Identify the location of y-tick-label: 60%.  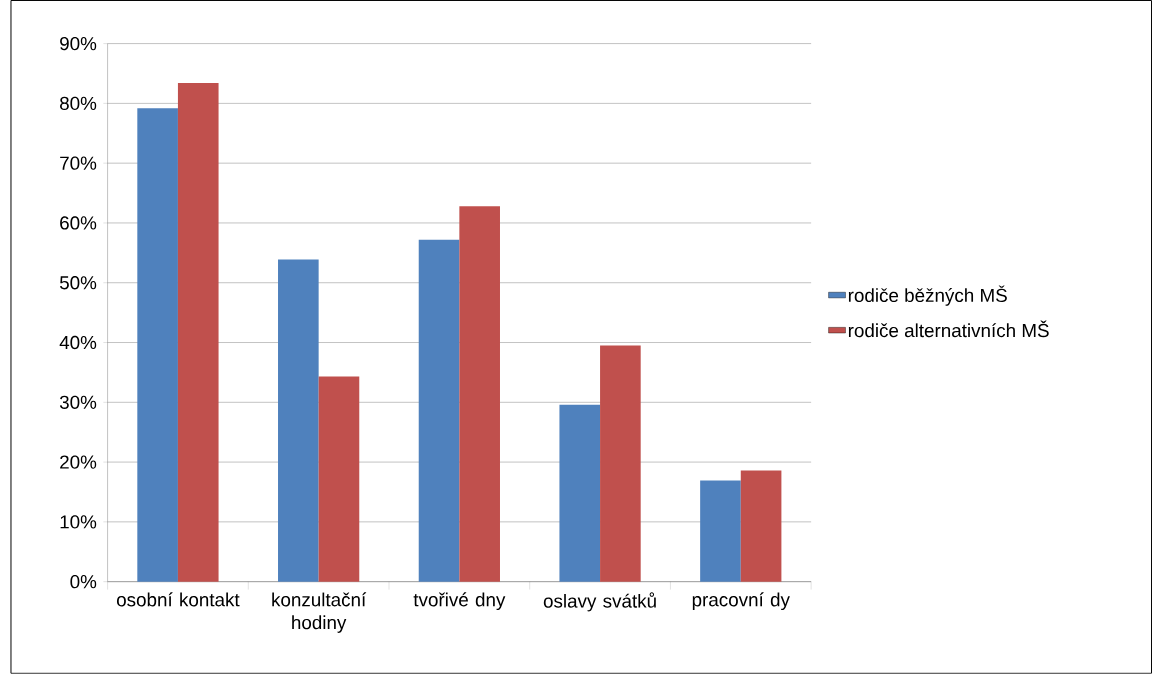
(78, 223).